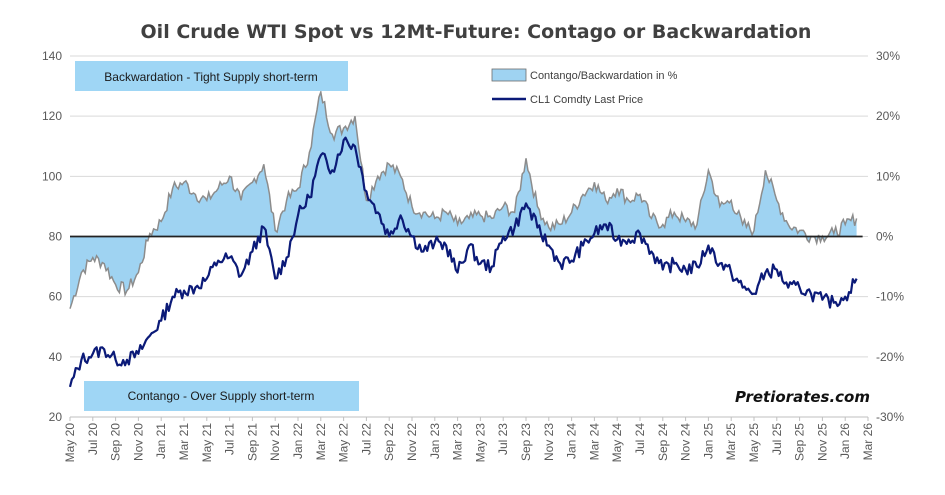  Describe the element at coordinates (888, 116) in the screenshot. I see `right-tick-label: 20%` at that location.